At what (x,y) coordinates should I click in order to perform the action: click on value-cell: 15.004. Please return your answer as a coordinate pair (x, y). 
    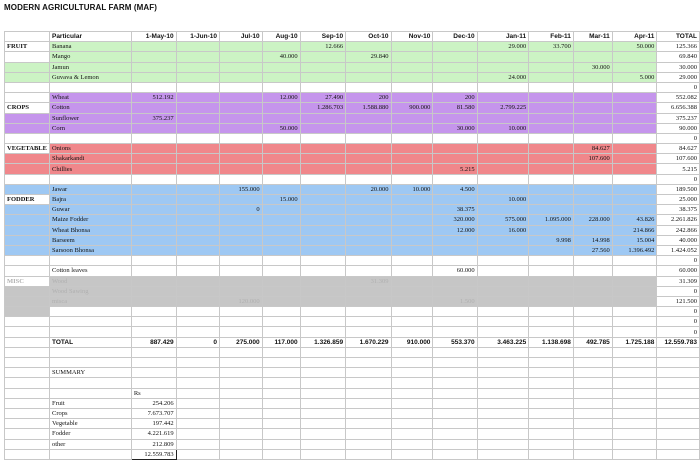
    Looking at the image, I should click on (634, 240).